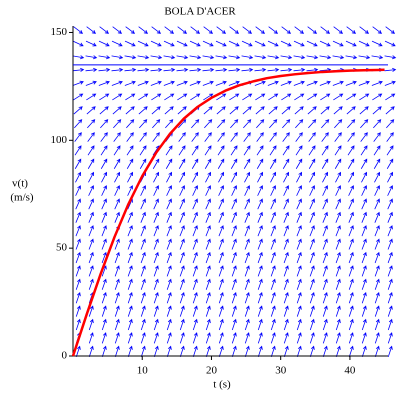 The width and height of the screenshot is (400, 400). What do you see at coordinates (143, 371) in the screenshot?
I see `x-tick-label: 10` at bounding box center [143, 371].